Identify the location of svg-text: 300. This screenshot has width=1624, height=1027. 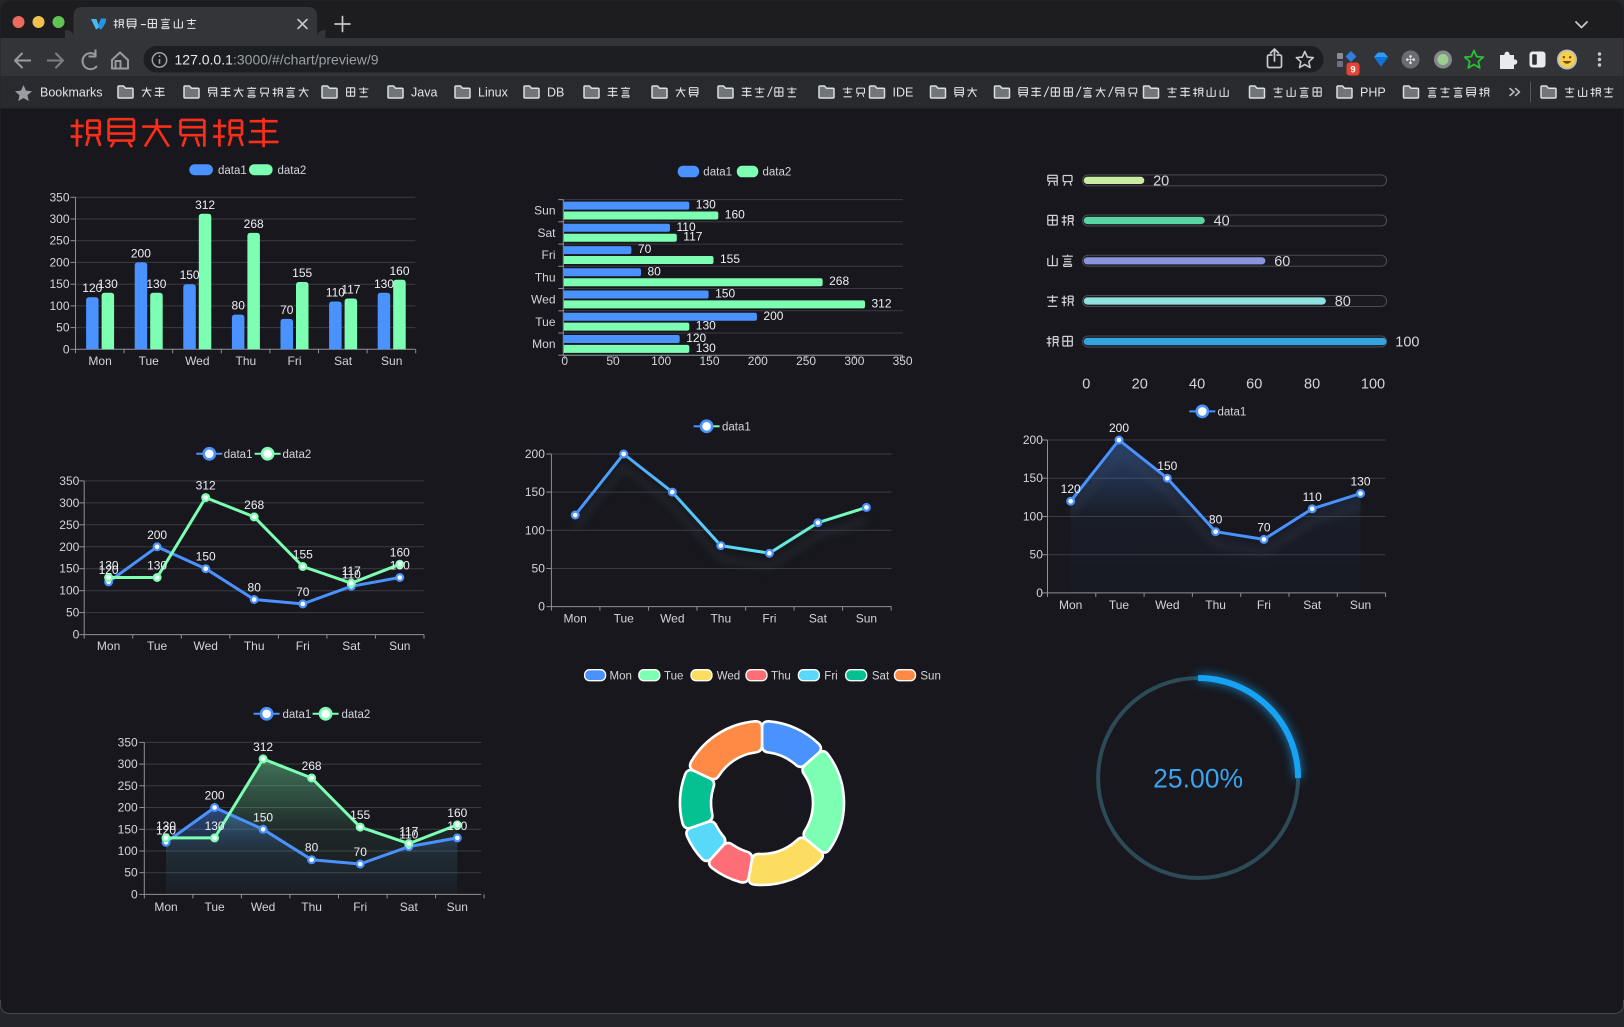
(69, 503).